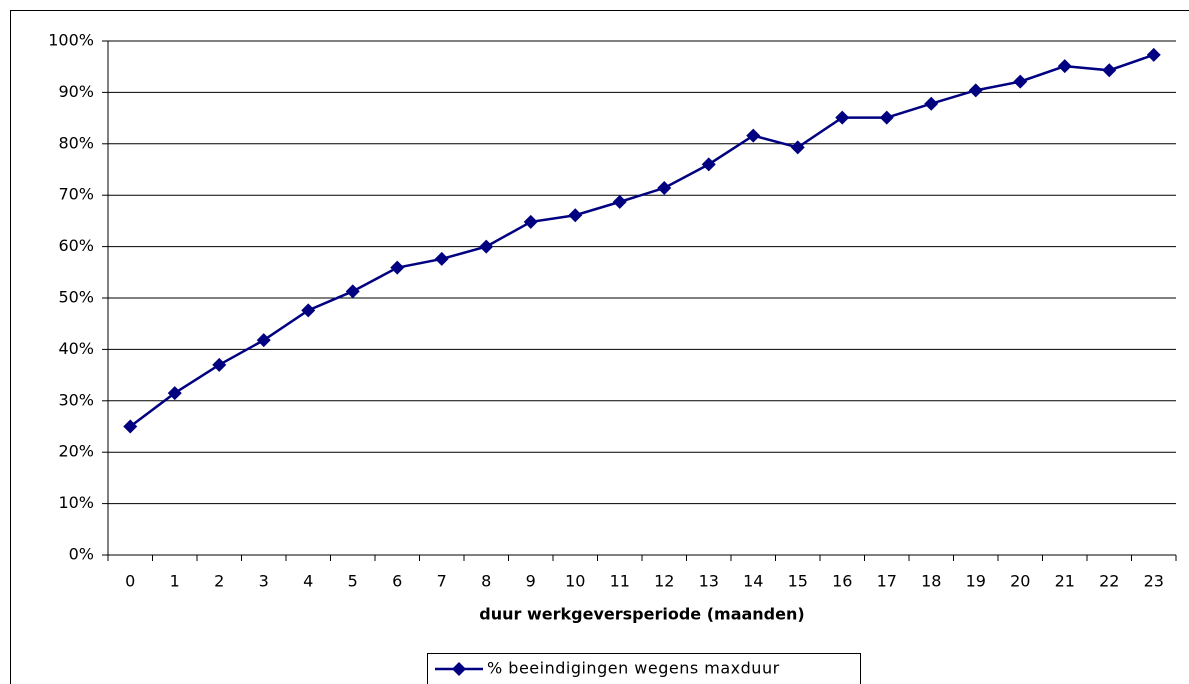 Image resolution: width=1189 pixels, height=684 pixels. Describe the element at coordinates (353, 581) in the screenshot. I see `x-tick-label: 5` at that location.